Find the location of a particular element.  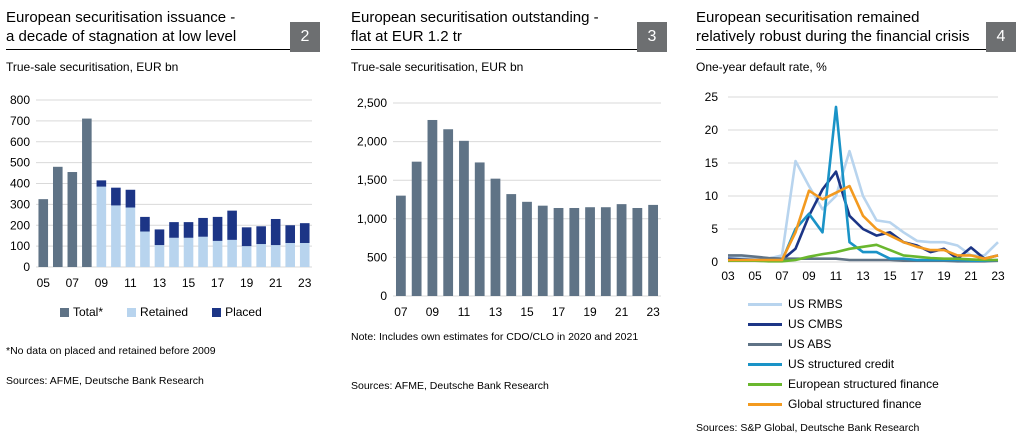

legend-label: US structured credit is located at coordinates (841, 364).